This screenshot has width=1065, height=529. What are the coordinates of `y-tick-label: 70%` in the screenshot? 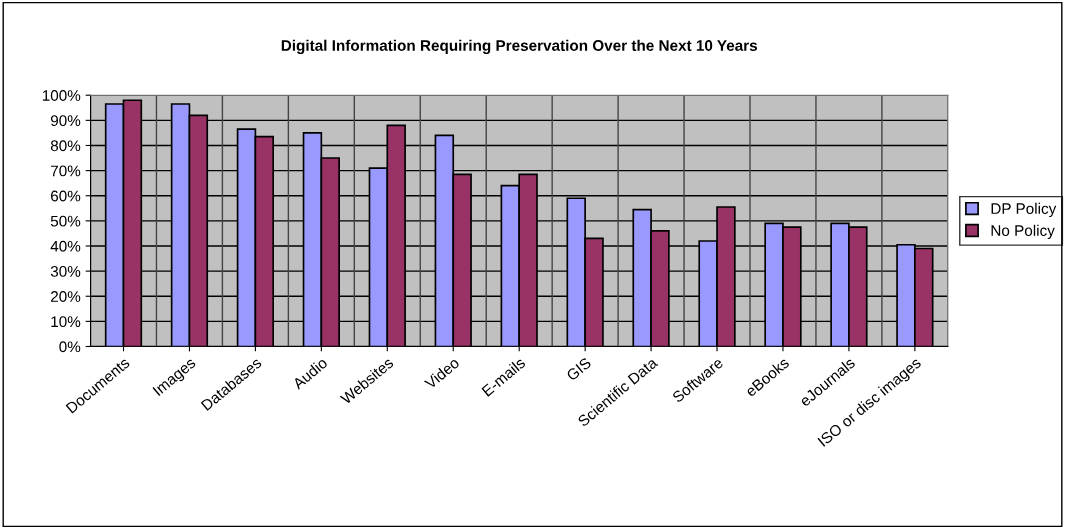 It's located at (66, 171).